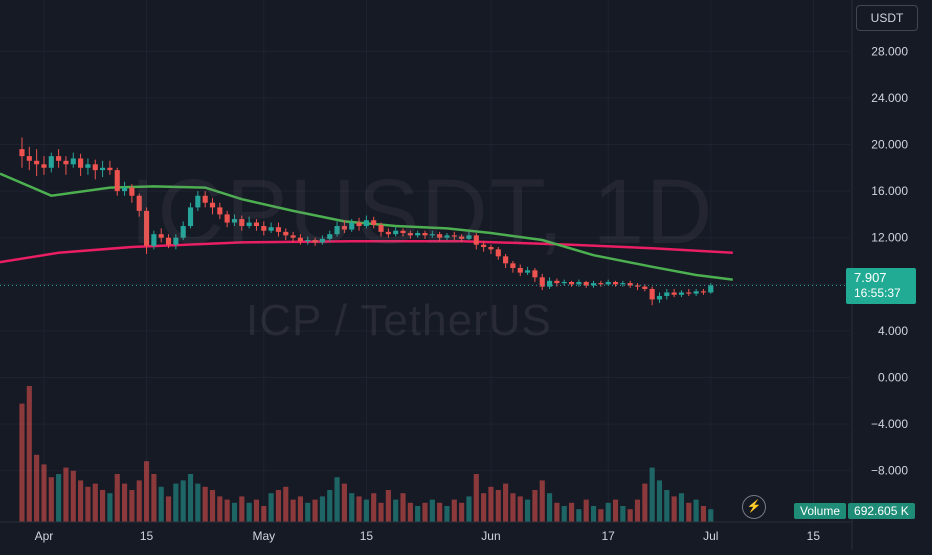 This screenshot has width=932, height=555. I want to click on y-tick-label: 20.000, so click(889, 144).